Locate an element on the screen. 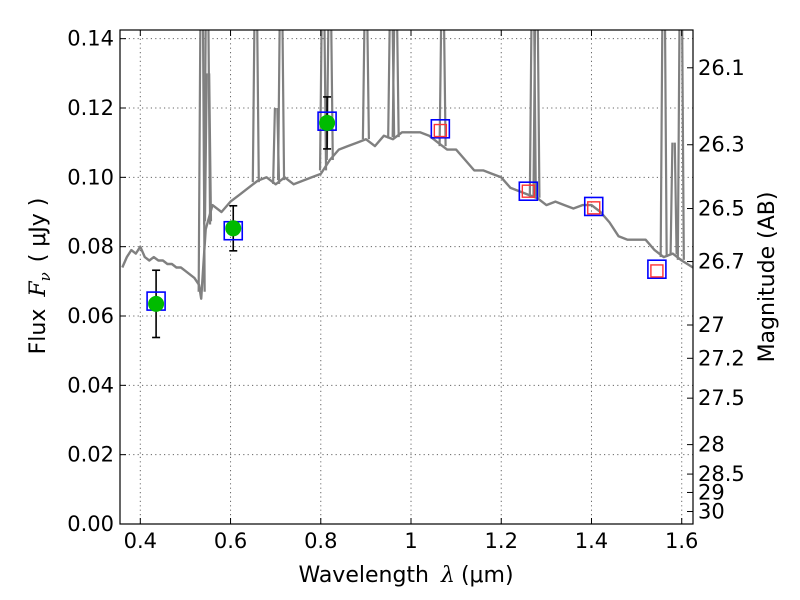 The width and height of the screenshot is (800, 600). right-axis-label: Magnitude (AB) is located at coordinates (767, 277).